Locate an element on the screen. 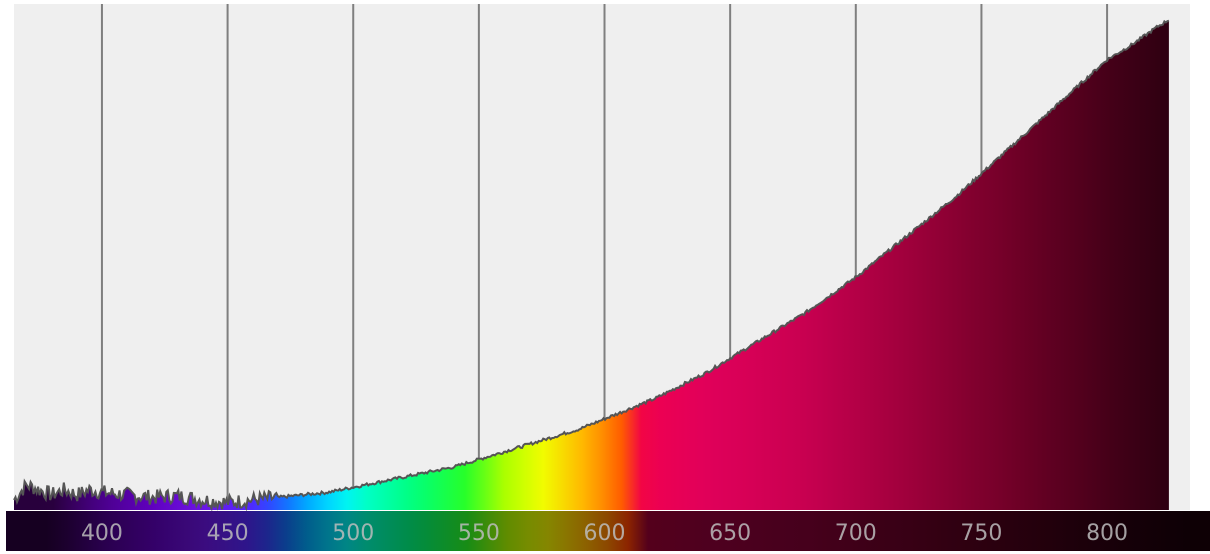  x-tick-label: 450 is located at coordinates (228, 533).